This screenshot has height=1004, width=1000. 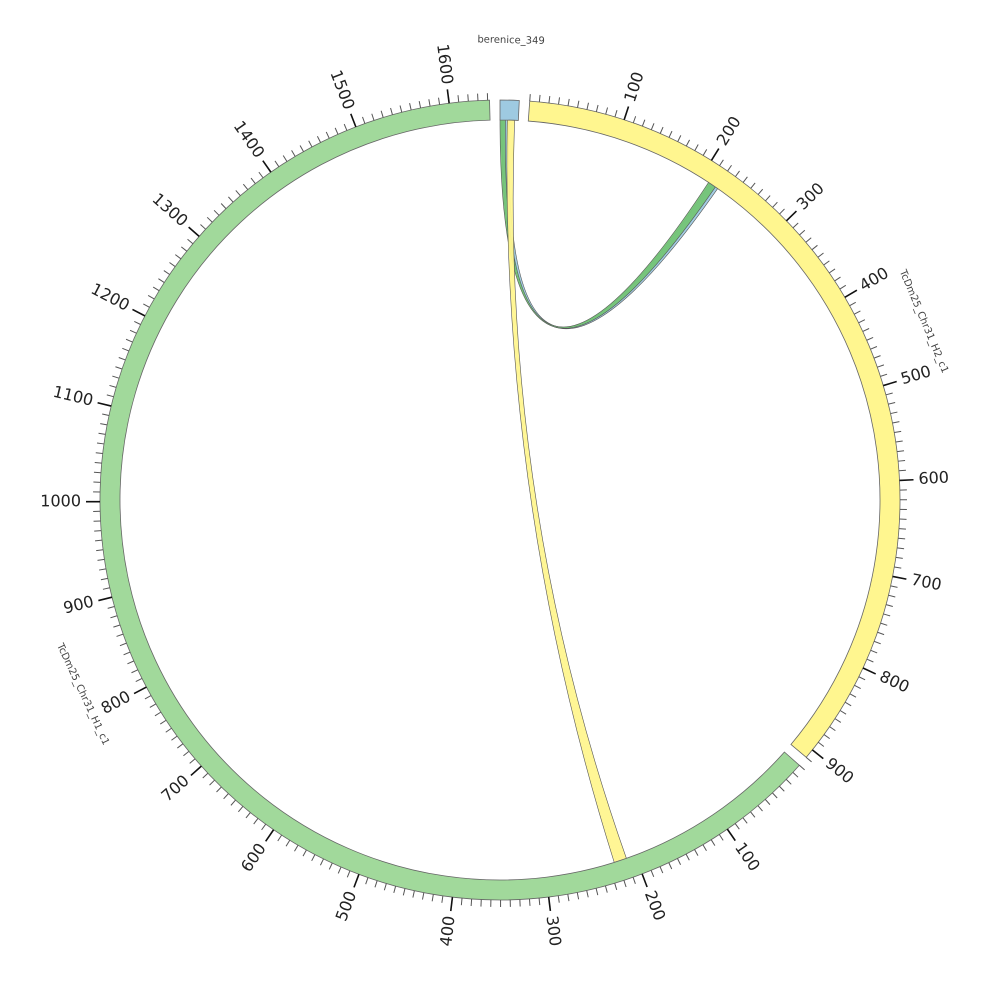 What do you see at coordinates (116, 702) in the screenshot?
I see `tick-label: 800` at bounding box center [116, 702].